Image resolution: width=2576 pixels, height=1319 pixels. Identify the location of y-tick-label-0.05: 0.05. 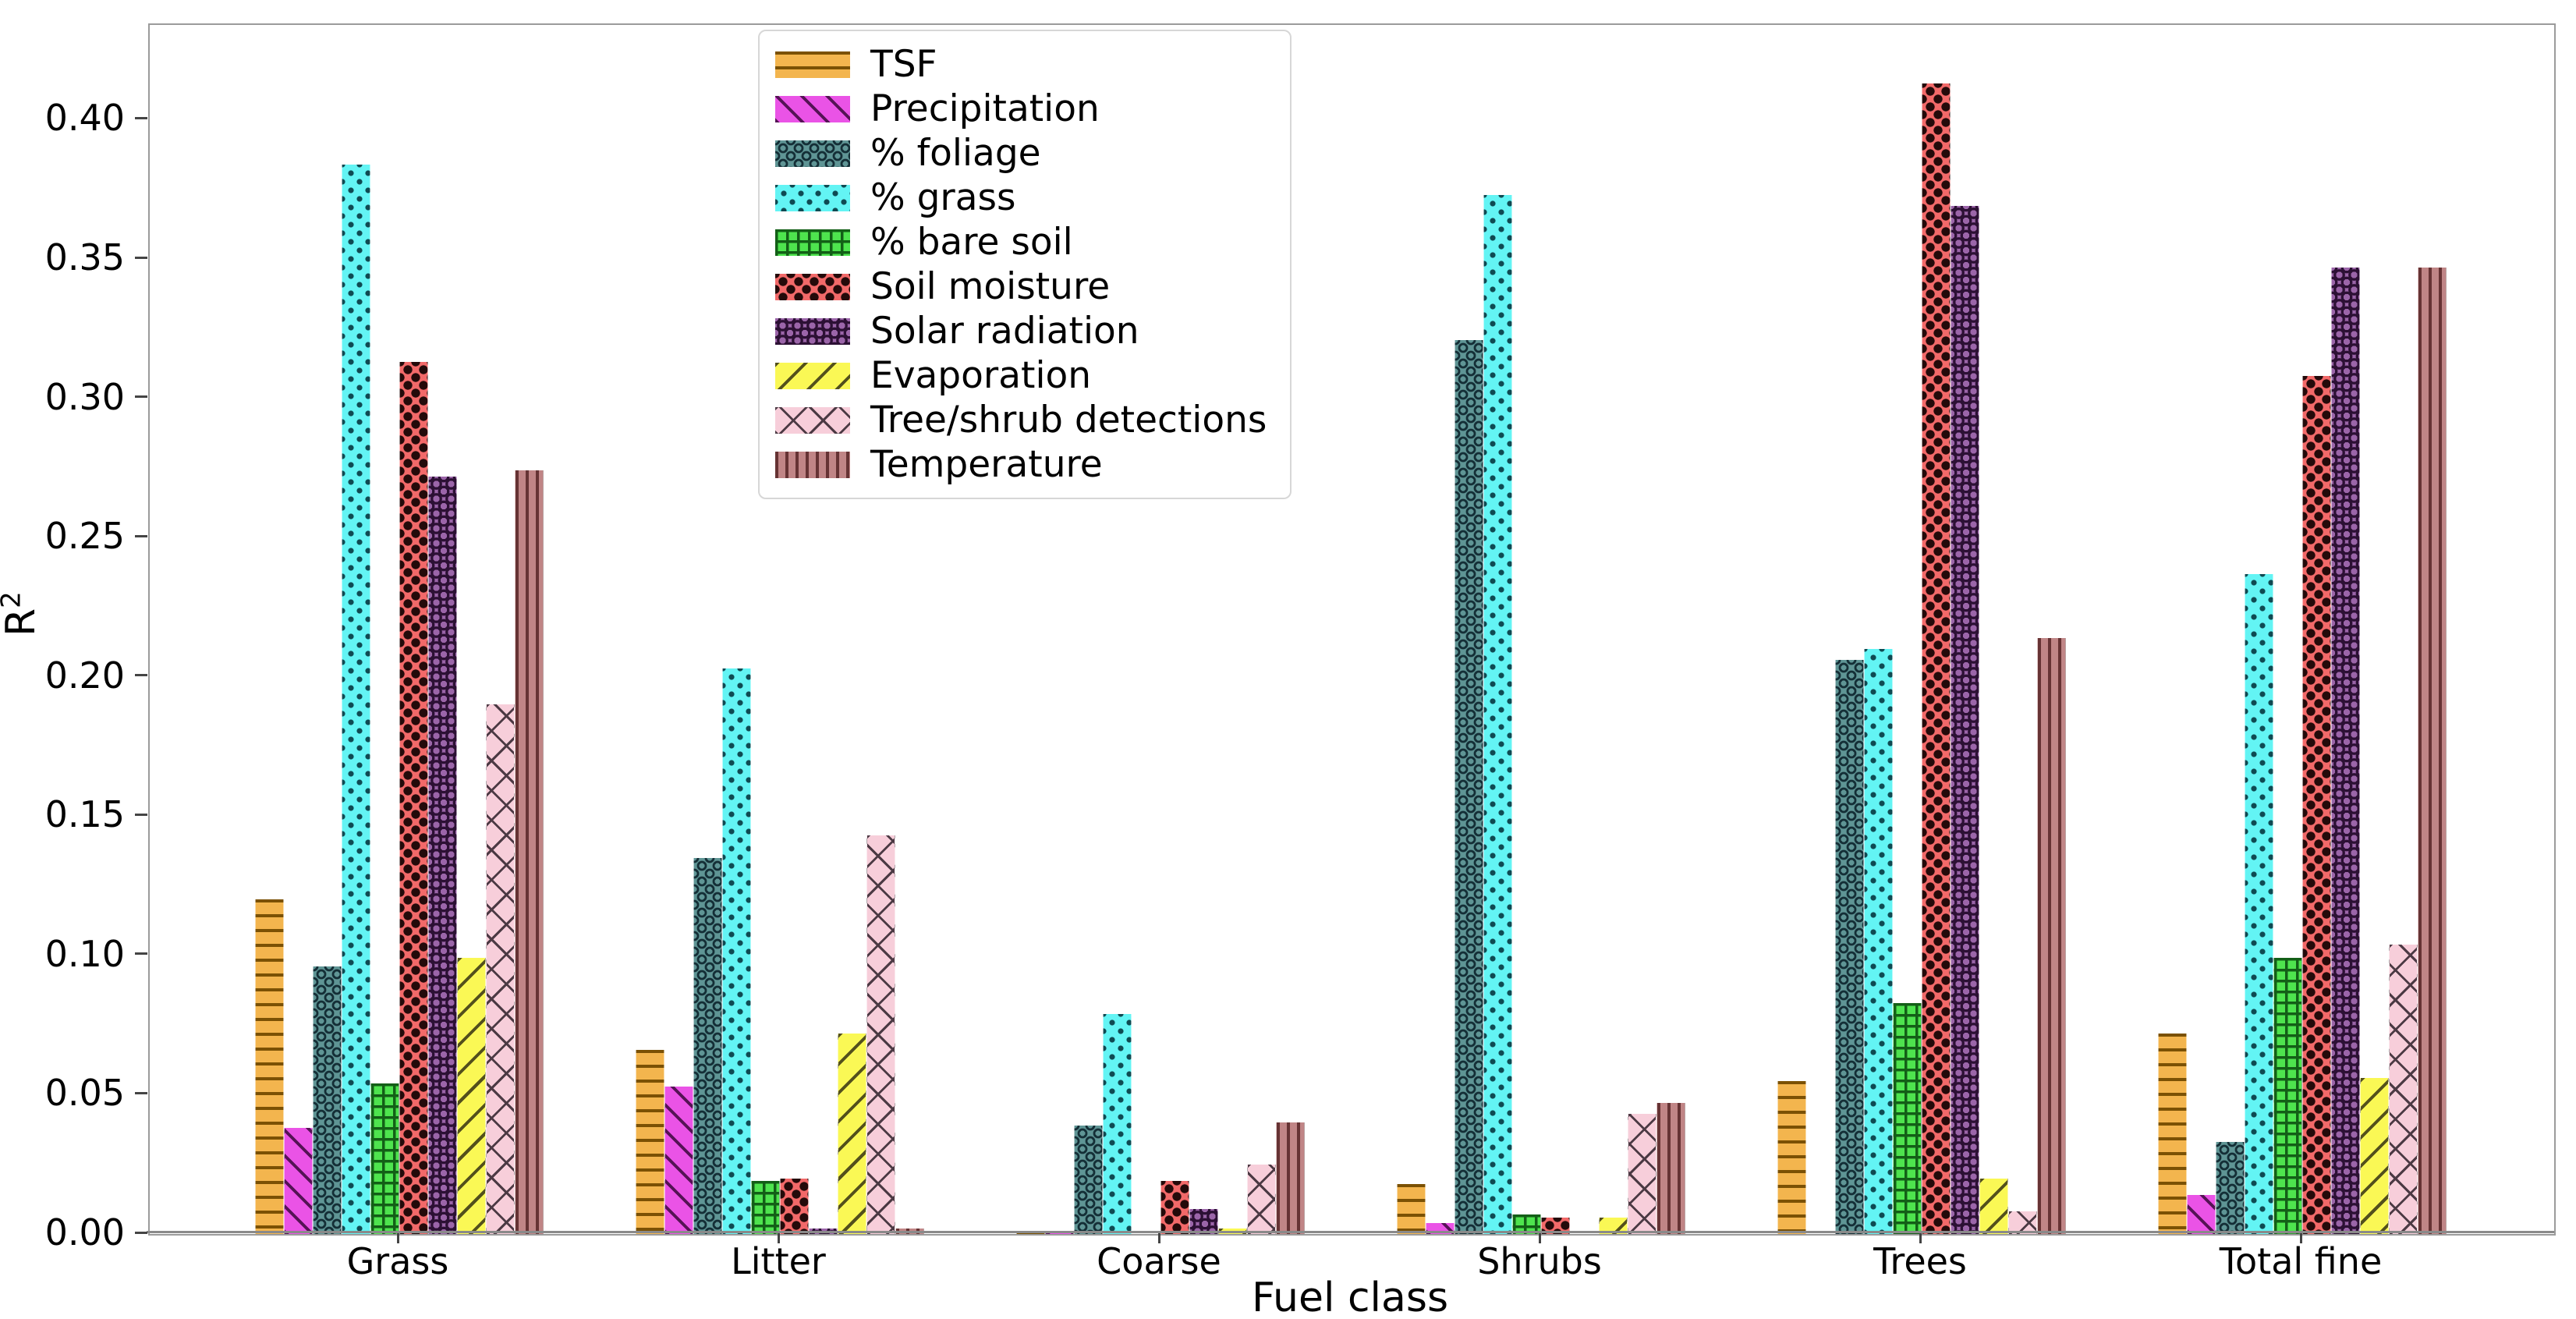
(84, 1093).